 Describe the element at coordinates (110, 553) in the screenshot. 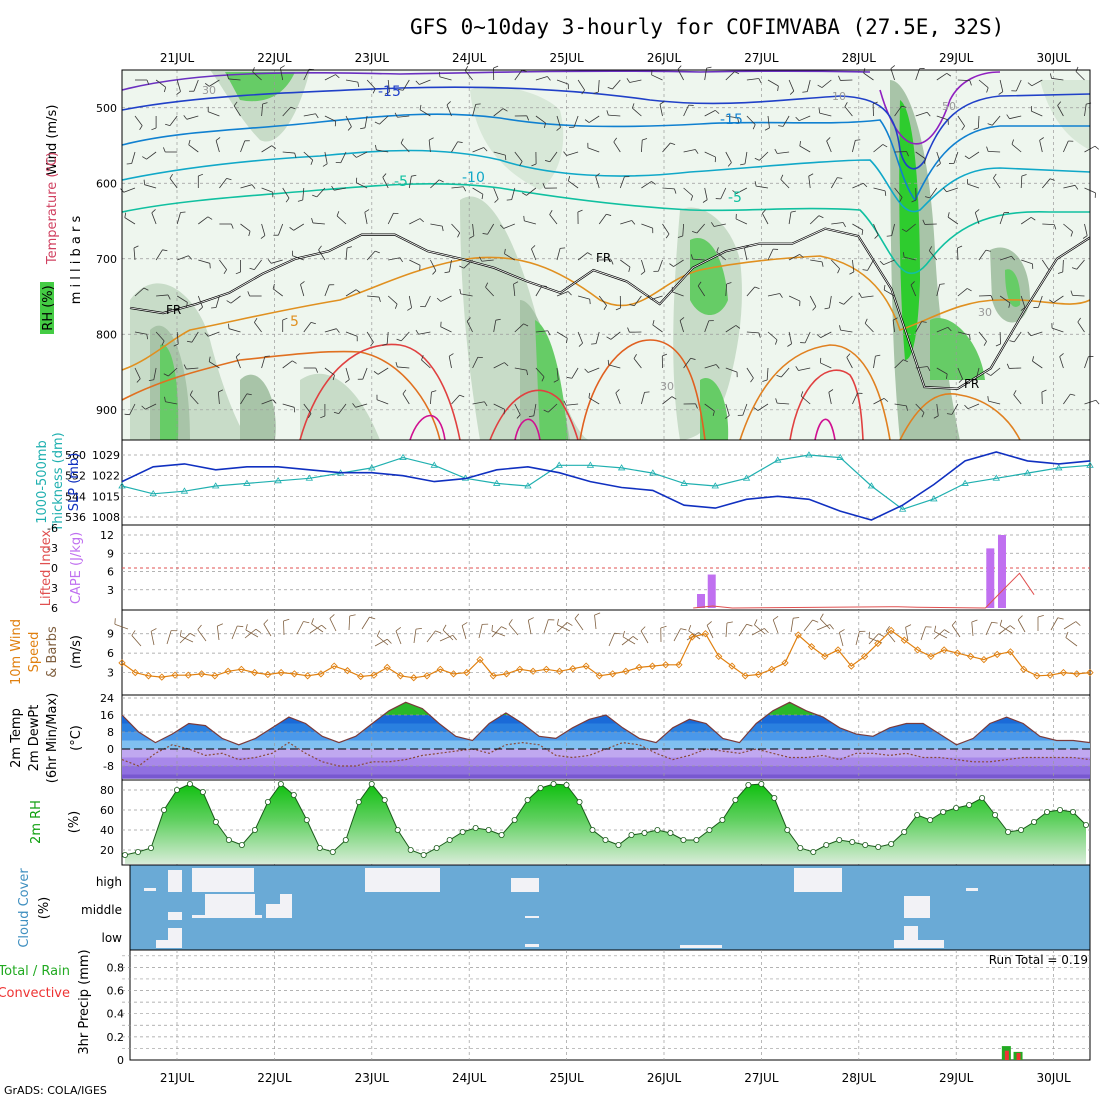

I see `cape-tick: 9` at that location.